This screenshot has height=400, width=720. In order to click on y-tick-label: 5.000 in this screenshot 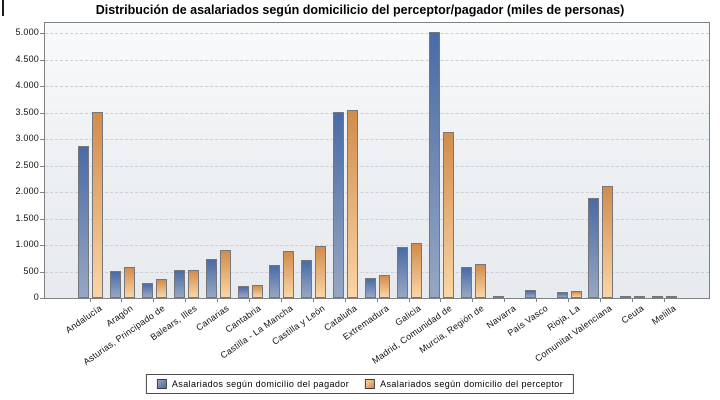, I will do `click(27, 32)`.